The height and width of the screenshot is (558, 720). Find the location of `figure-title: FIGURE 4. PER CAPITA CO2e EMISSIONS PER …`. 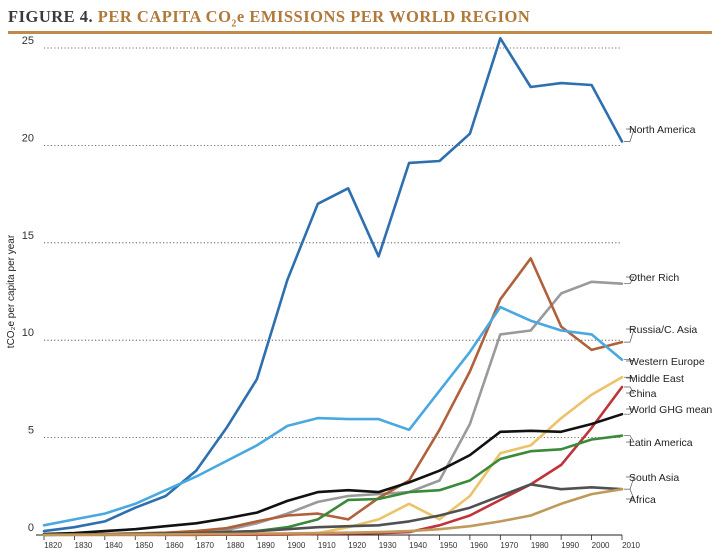

figure-title: FIGURE 4. PER CAPITA CO2e EMISSIONS PER … is located at coordinates (269, 18).